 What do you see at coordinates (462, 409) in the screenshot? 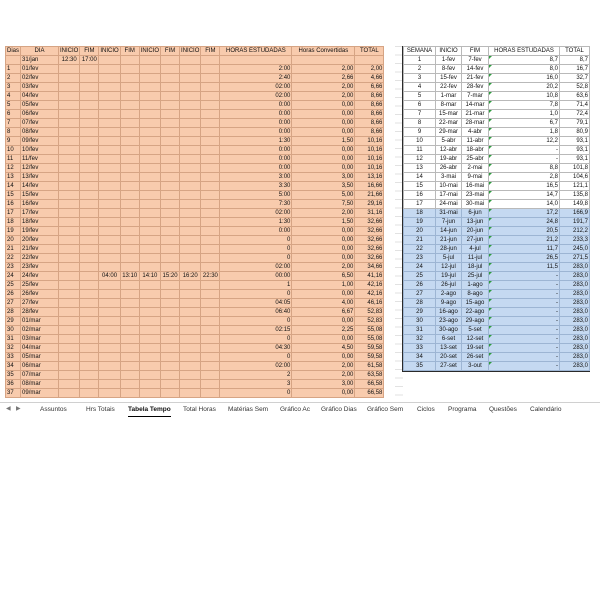
I see `sheet-tab-programa: Programa` at bounding box center [462, 409].